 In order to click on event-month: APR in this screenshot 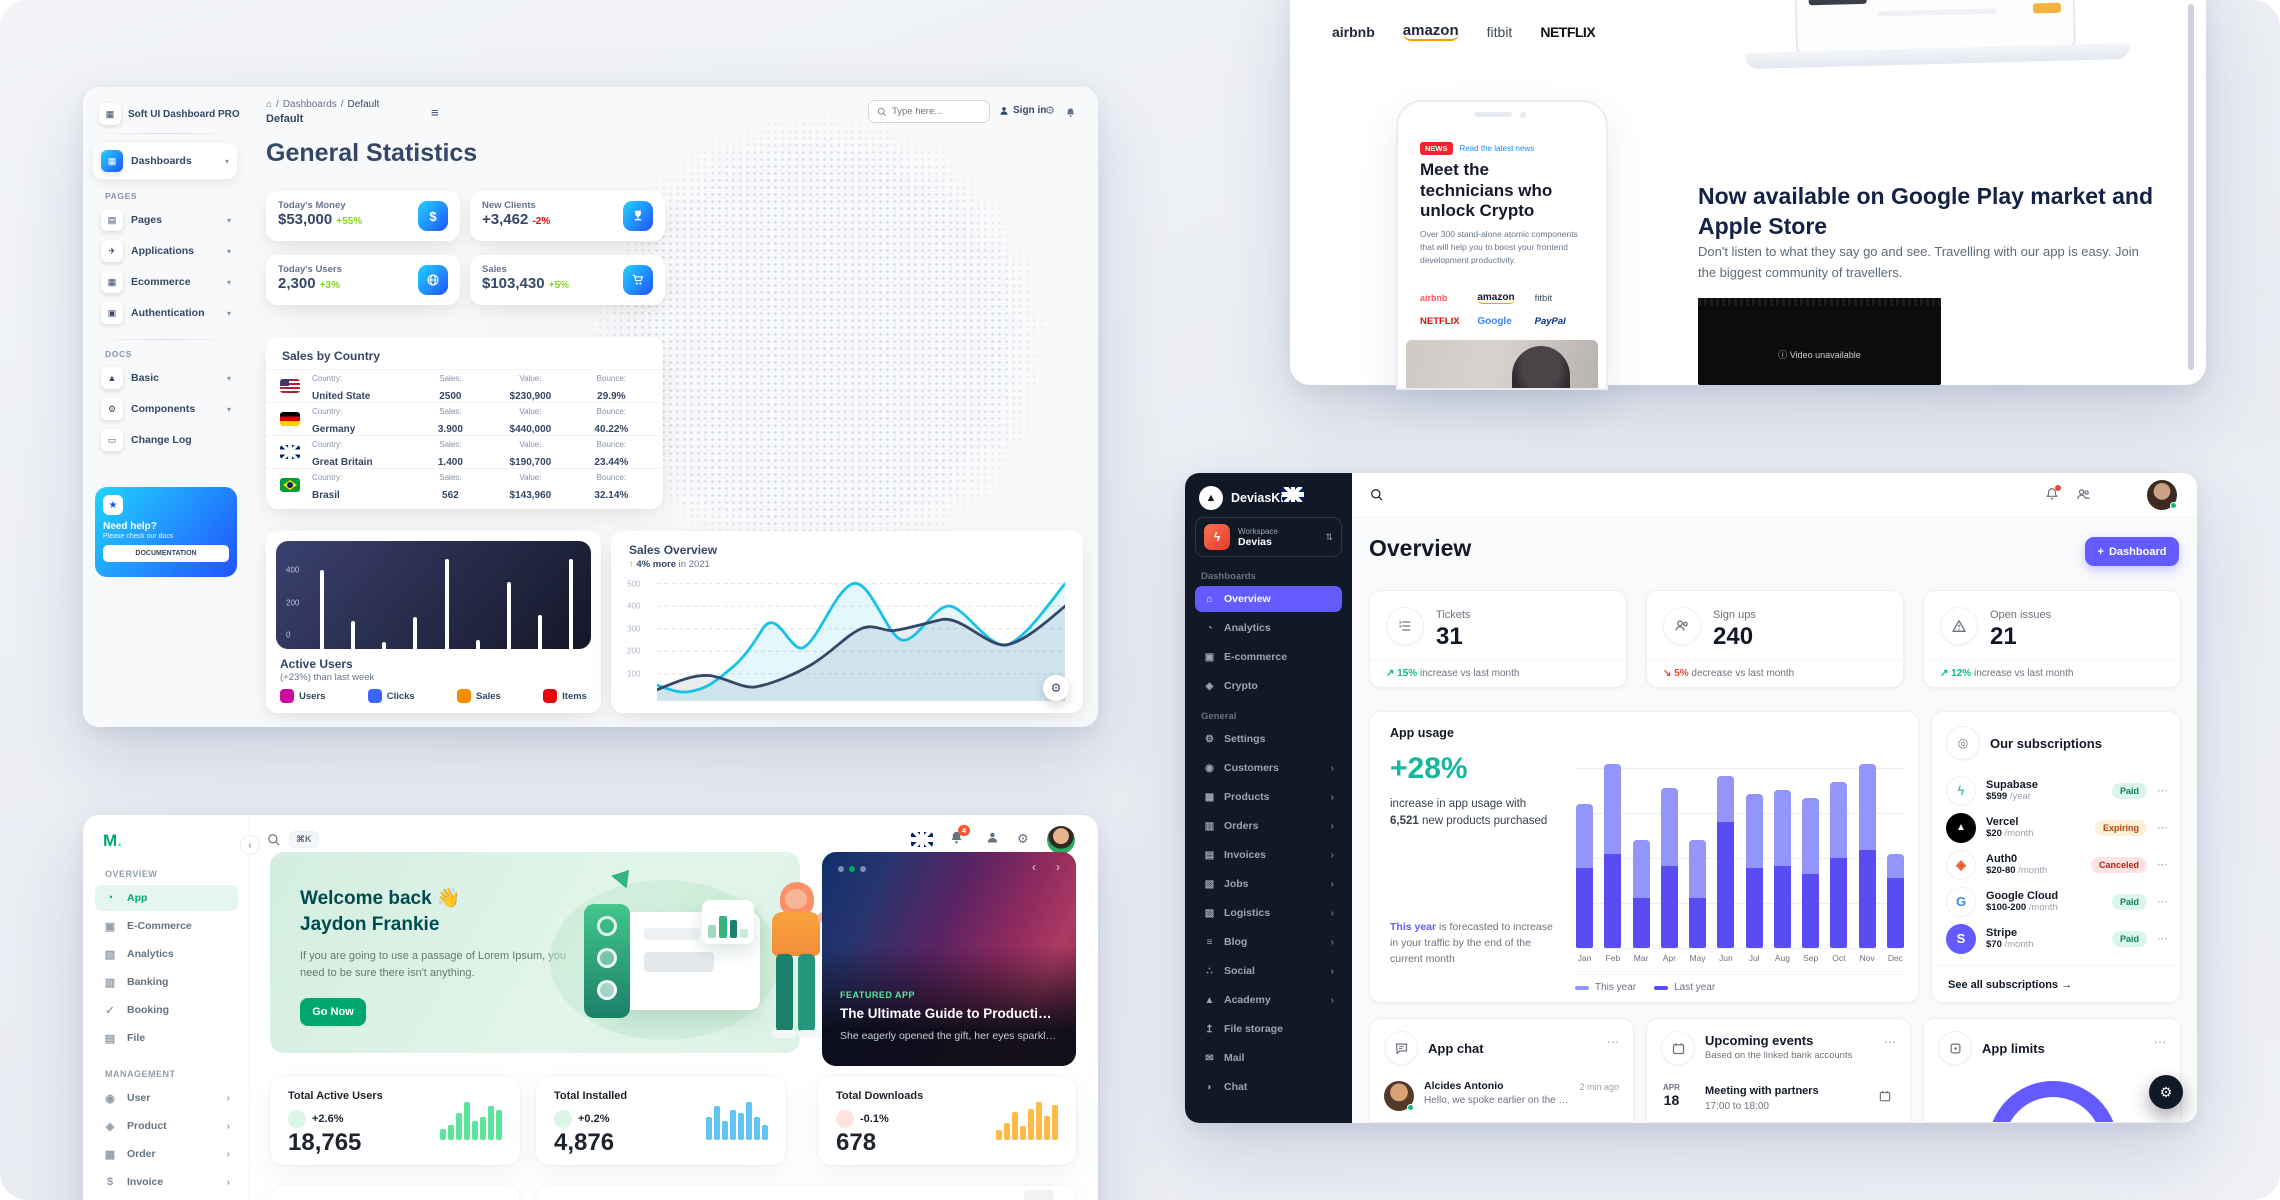, I will do `click(1671, 1087)`.